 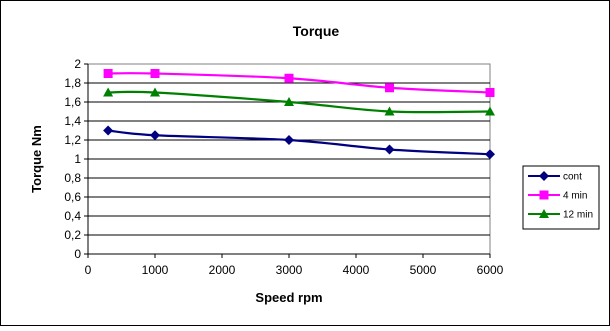 I want to click on x-axis-title: Speed rpm, so click(x=288, y=297).